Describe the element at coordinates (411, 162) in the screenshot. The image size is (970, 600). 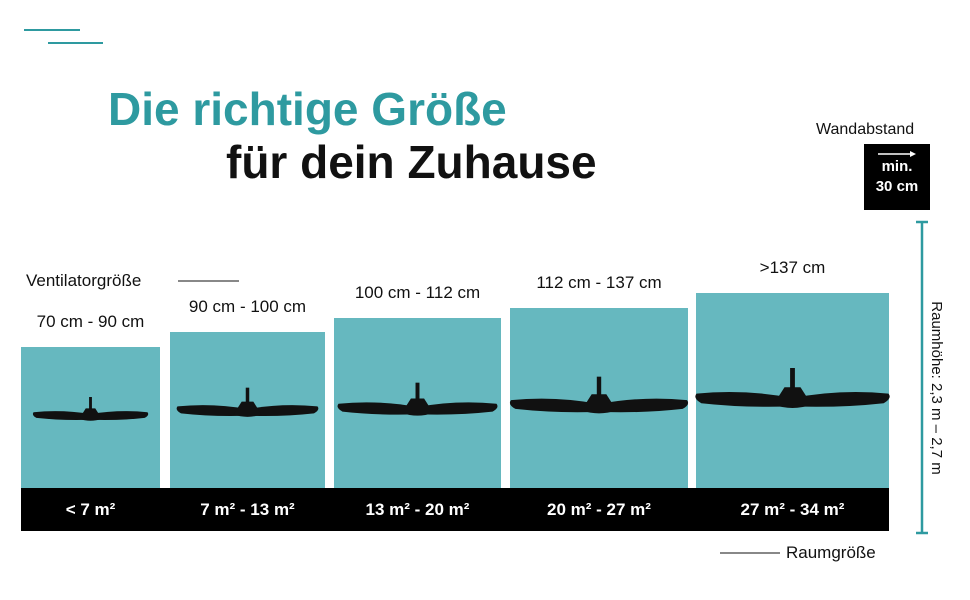
I see `title-line2: für dein Zuhause` at that location.